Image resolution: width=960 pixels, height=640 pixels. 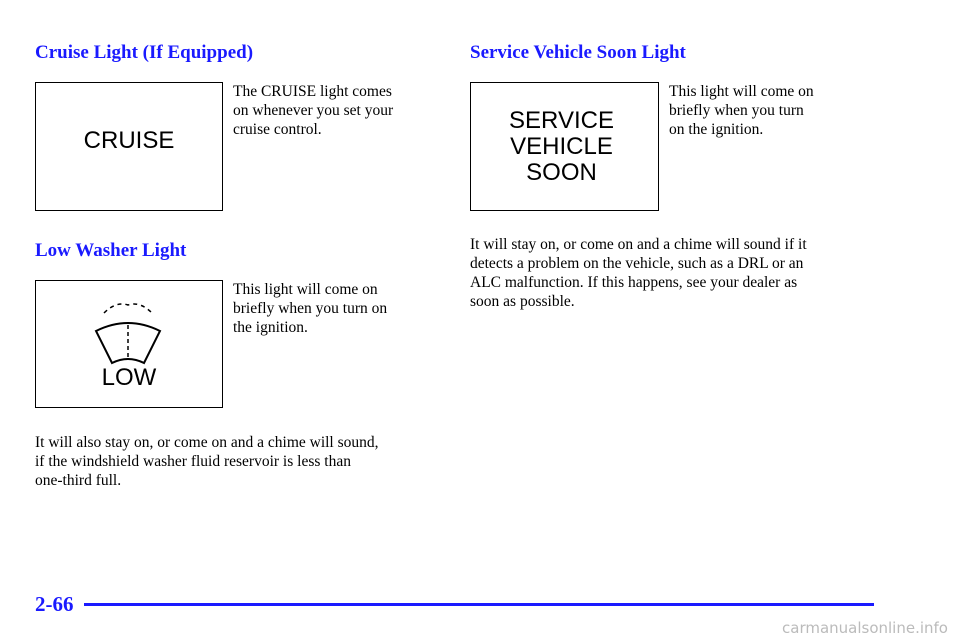 I want to click on indicator-label: SERVICE VEHICLE SOON, so click(x=561, y=147).